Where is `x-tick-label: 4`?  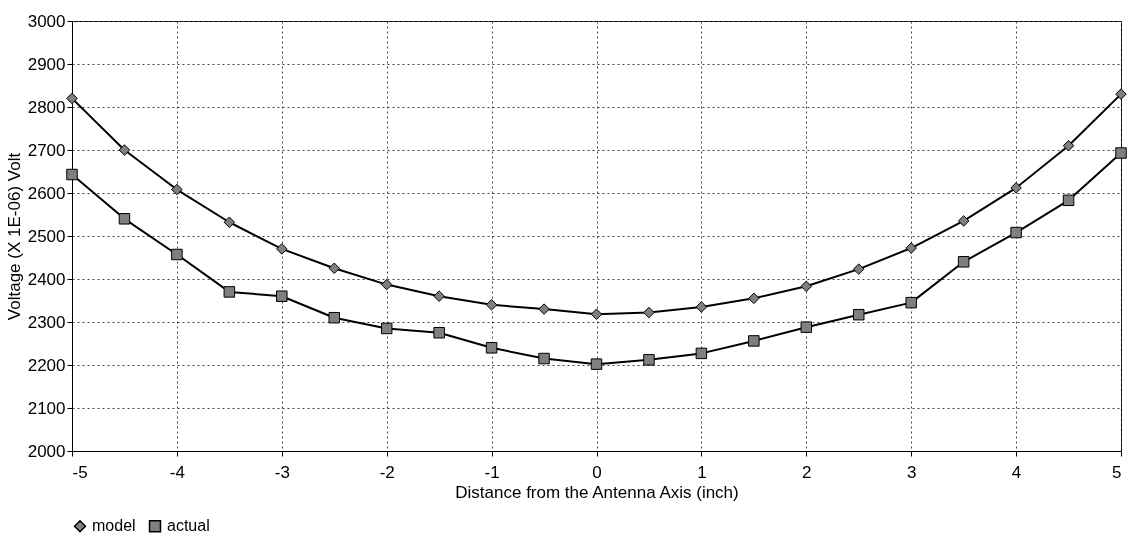 x-tick-label: 4 is located at coordinates (1016, 472).